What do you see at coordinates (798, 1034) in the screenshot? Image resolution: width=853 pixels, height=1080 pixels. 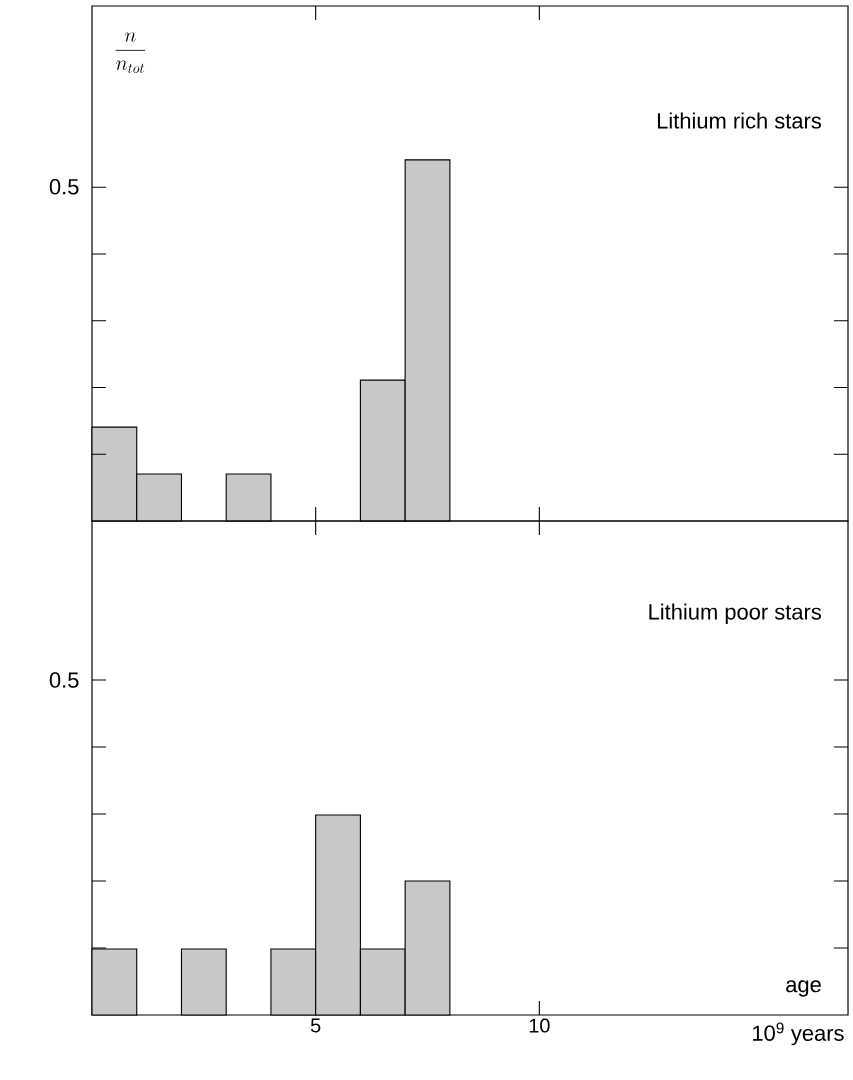 I see `x-axis-title: 10$^{9}$ years` at bounding box center [798, 1034].